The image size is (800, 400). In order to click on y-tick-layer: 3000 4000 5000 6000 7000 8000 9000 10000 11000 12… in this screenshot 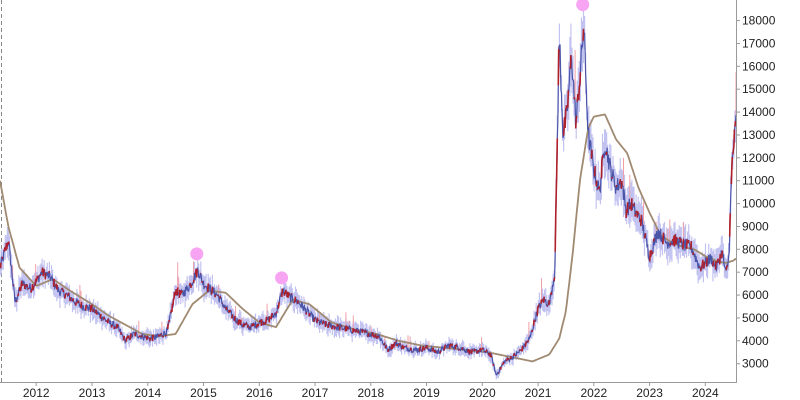, I will do `click(756, 192)`.